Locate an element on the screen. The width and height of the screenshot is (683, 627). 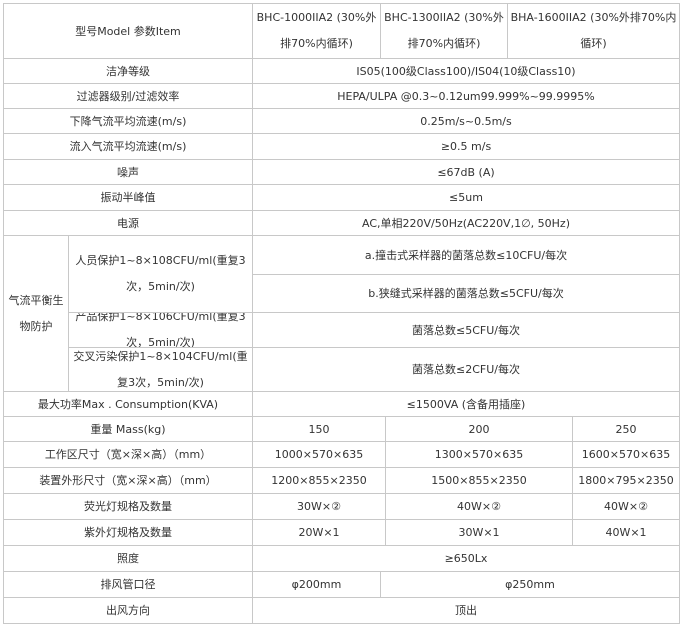
label-noise: 噪声 is located at coordinates (128, 172).